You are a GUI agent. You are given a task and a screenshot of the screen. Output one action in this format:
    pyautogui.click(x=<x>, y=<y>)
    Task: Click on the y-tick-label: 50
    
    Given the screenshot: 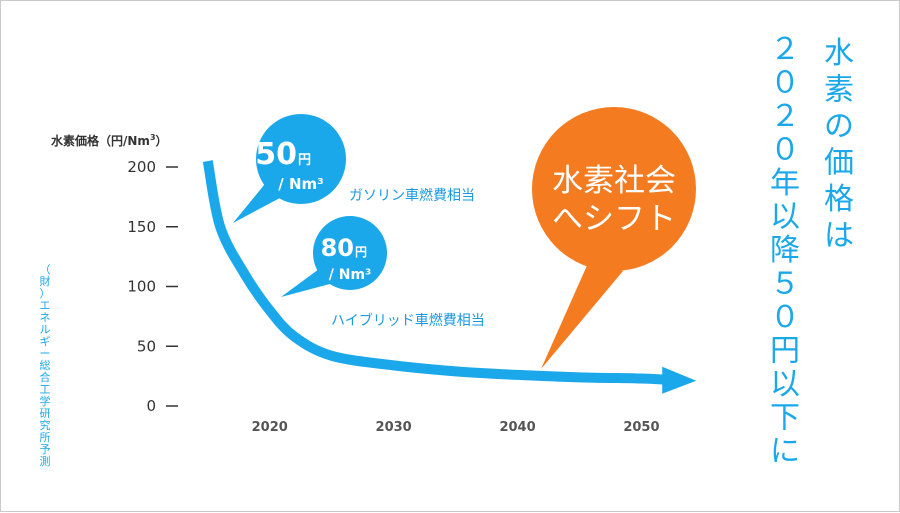 What is the action you would take?
    pyautogui.click(x=146, y=346)
    